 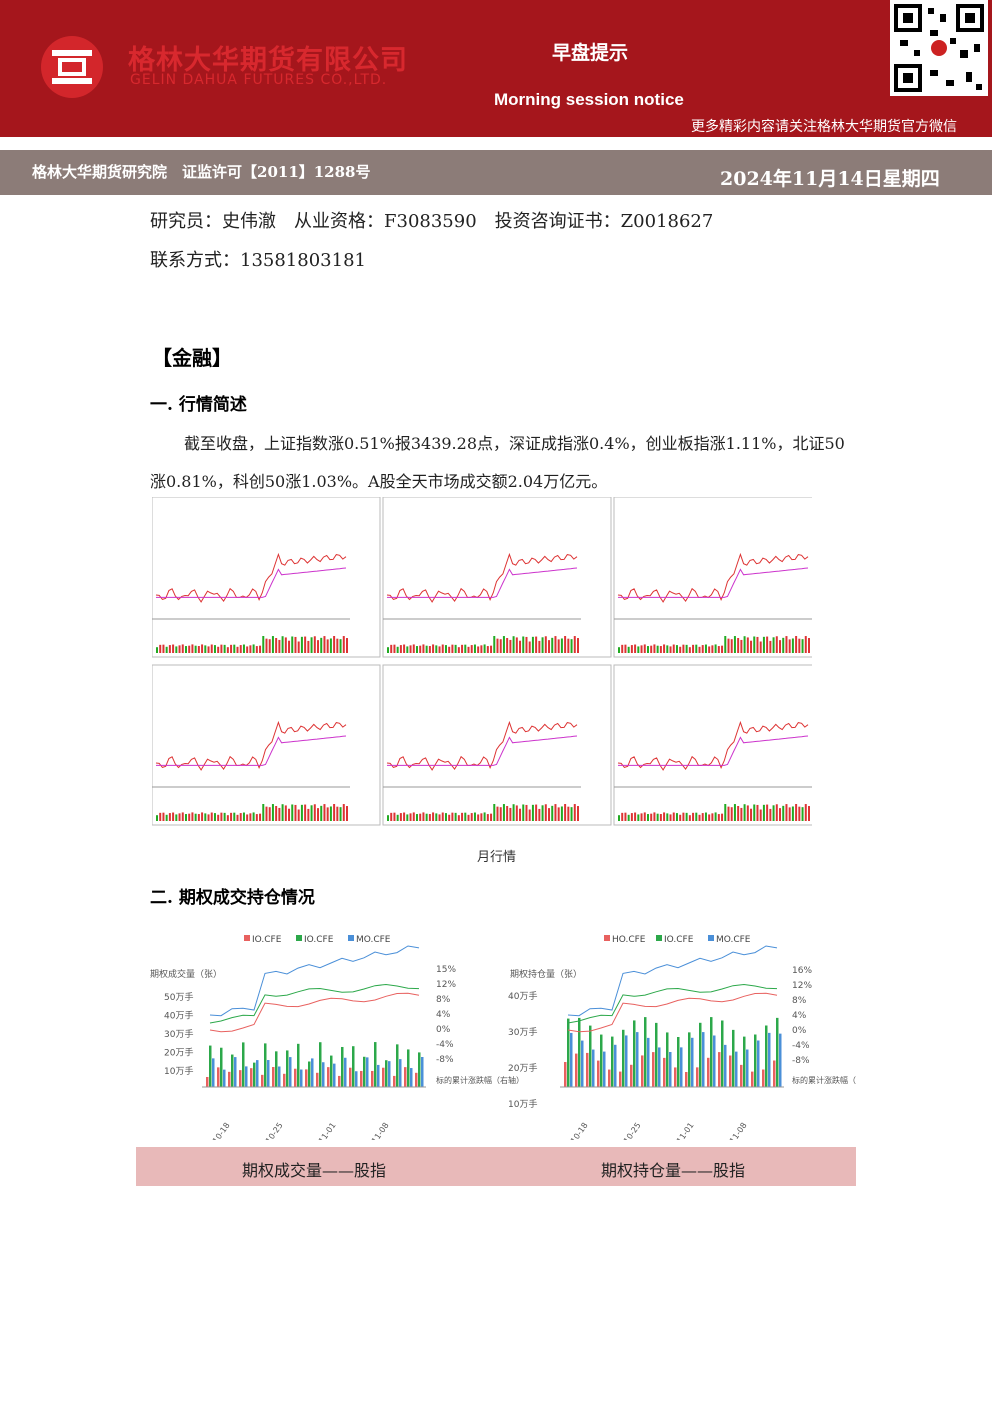 What do you see at coordinates (629, 940) in the screenshot?
I see `legend-label: HO.CFE` at bounding box center [629, 940].